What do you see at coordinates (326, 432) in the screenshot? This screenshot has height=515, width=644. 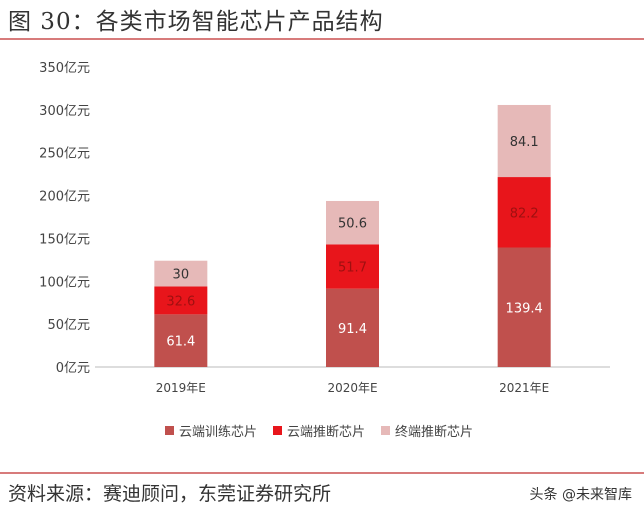 I see `legend-label: 云端推断芯片` at bounding box center [326, 432].